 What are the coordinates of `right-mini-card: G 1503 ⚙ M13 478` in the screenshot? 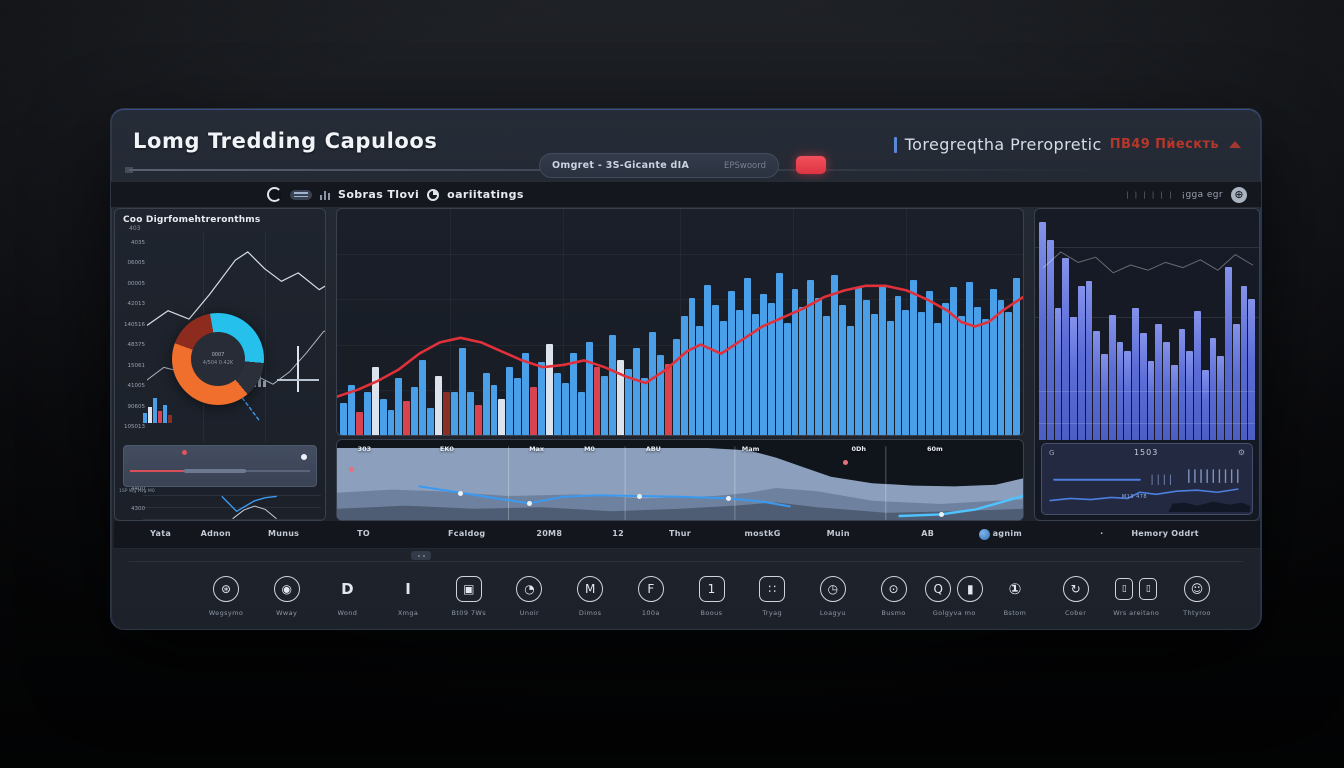 It's located at (1147, 479).